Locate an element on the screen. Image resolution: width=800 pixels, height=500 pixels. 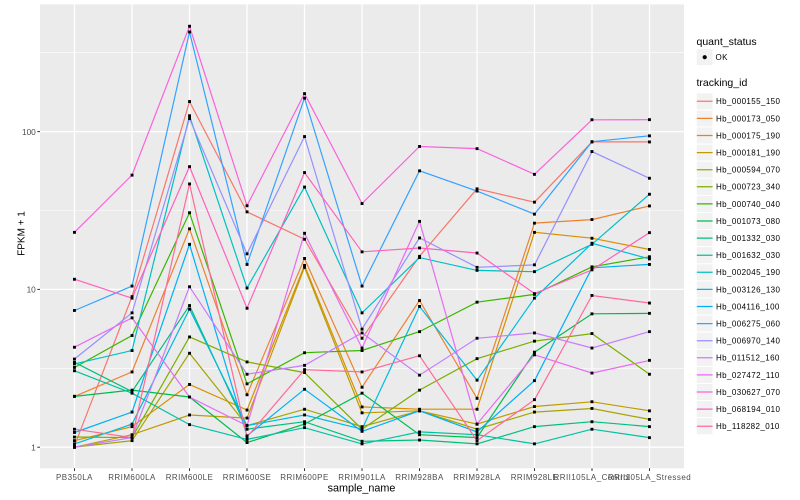
svg-text: 10 is located at coordinates (32, 290).